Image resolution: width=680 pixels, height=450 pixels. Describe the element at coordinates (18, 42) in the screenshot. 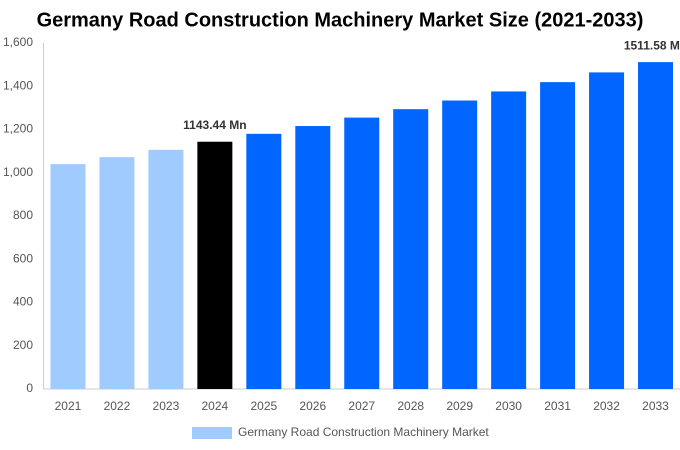

I see `y-tick-label: 1,600` at that location.